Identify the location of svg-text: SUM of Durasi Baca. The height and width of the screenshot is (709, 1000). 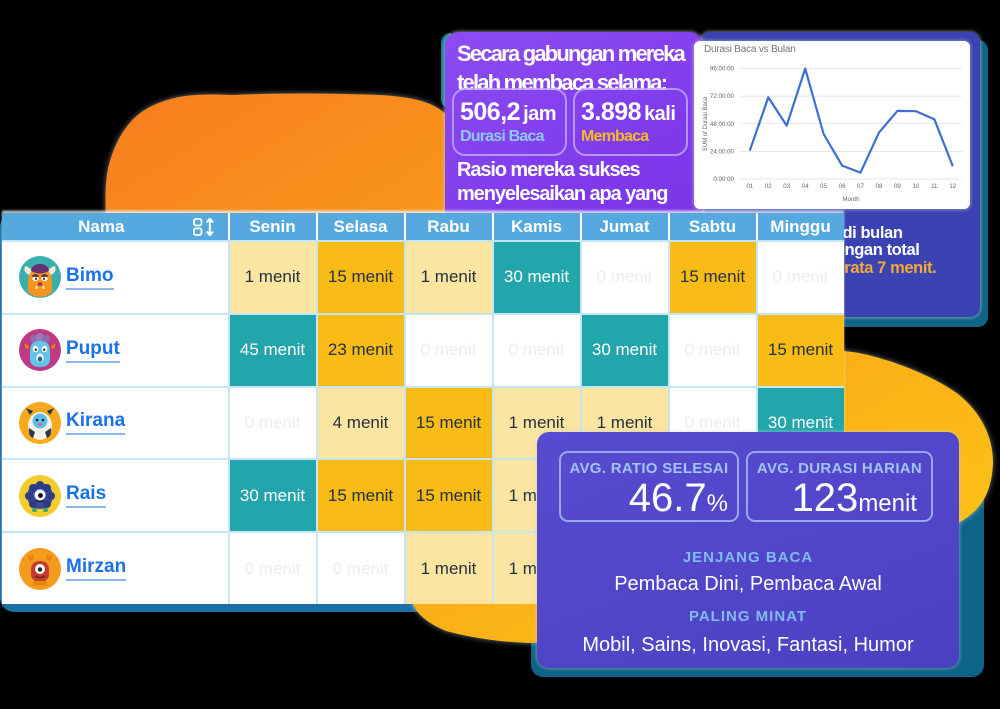
(706, 123).